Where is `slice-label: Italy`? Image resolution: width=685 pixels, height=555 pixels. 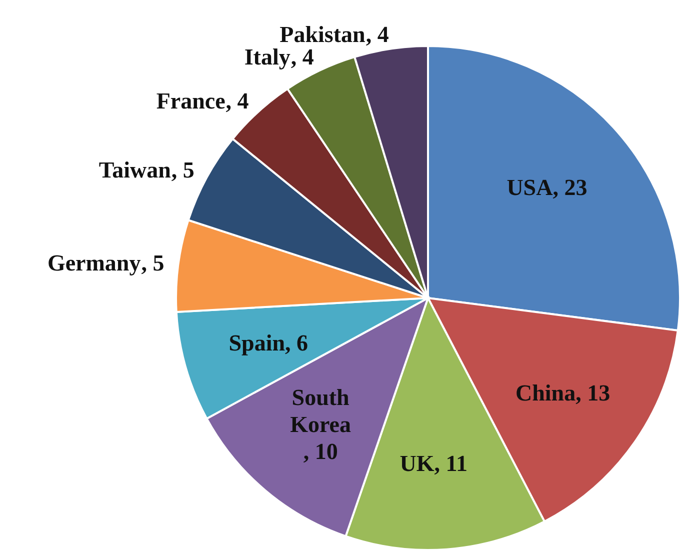 slice-label: Italy is located at coordinates (267, 57).